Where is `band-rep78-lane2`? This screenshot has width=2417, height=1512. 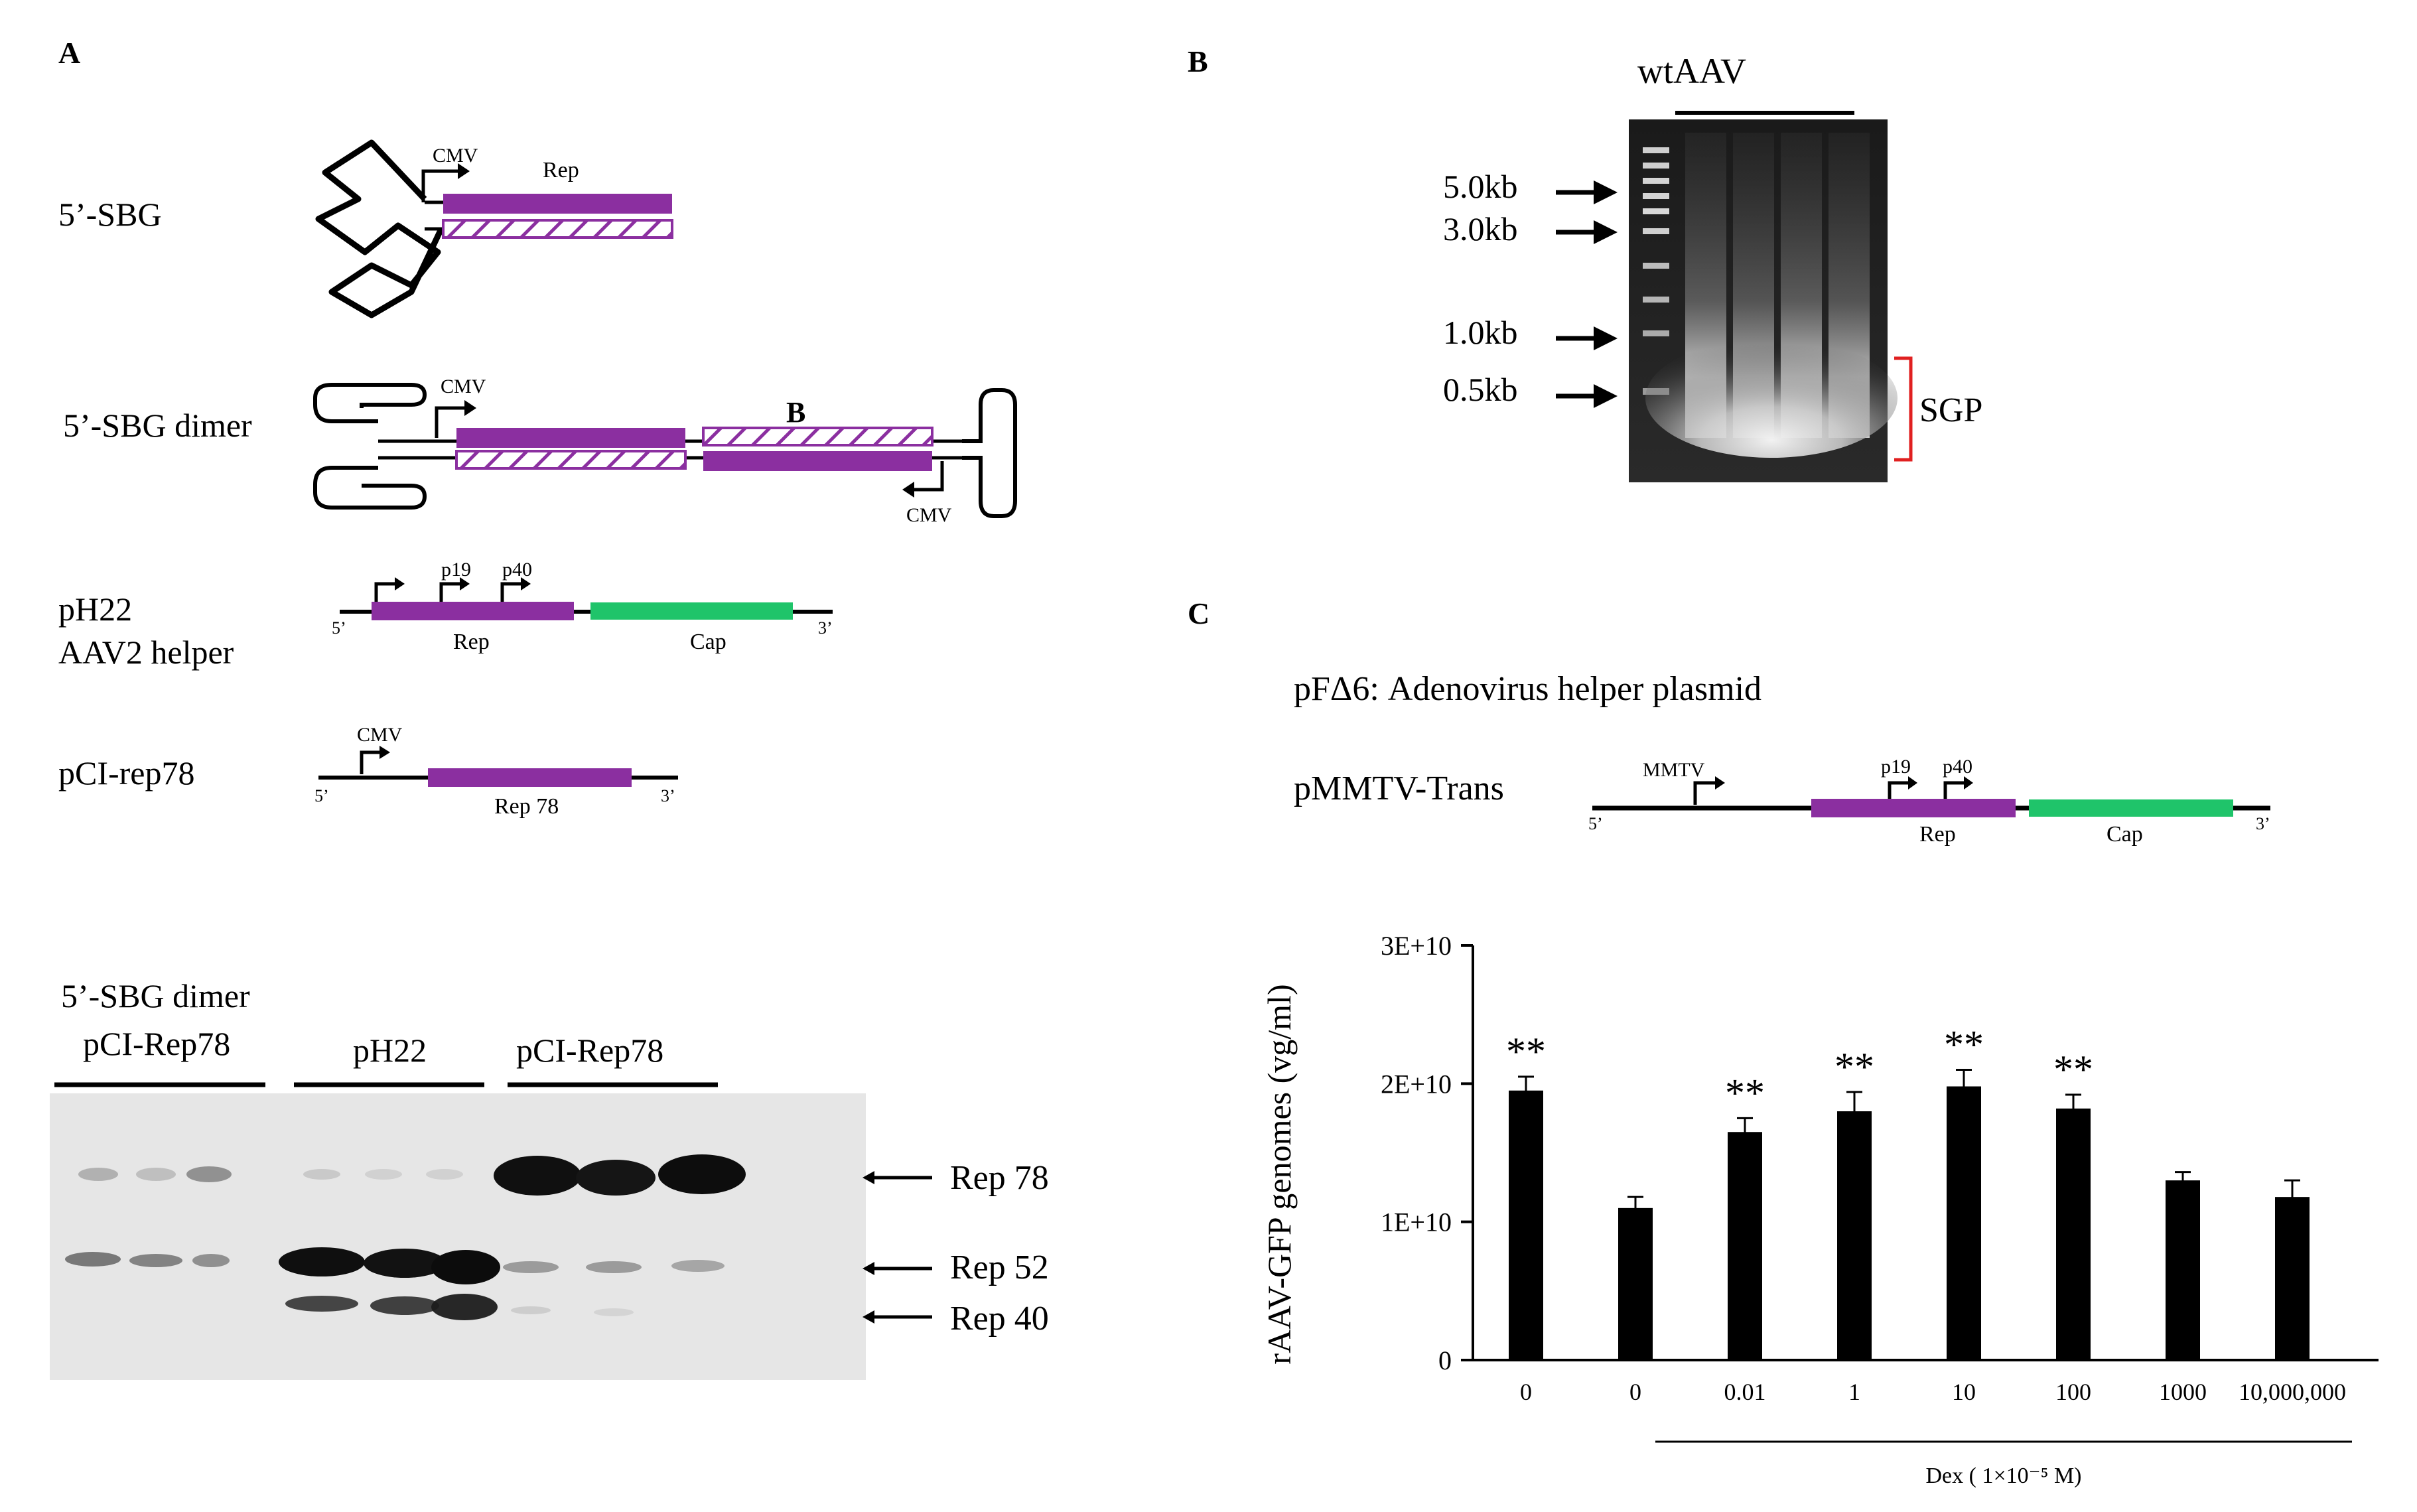 band-rep78-lane2 is located at coordinates (156, 1174).